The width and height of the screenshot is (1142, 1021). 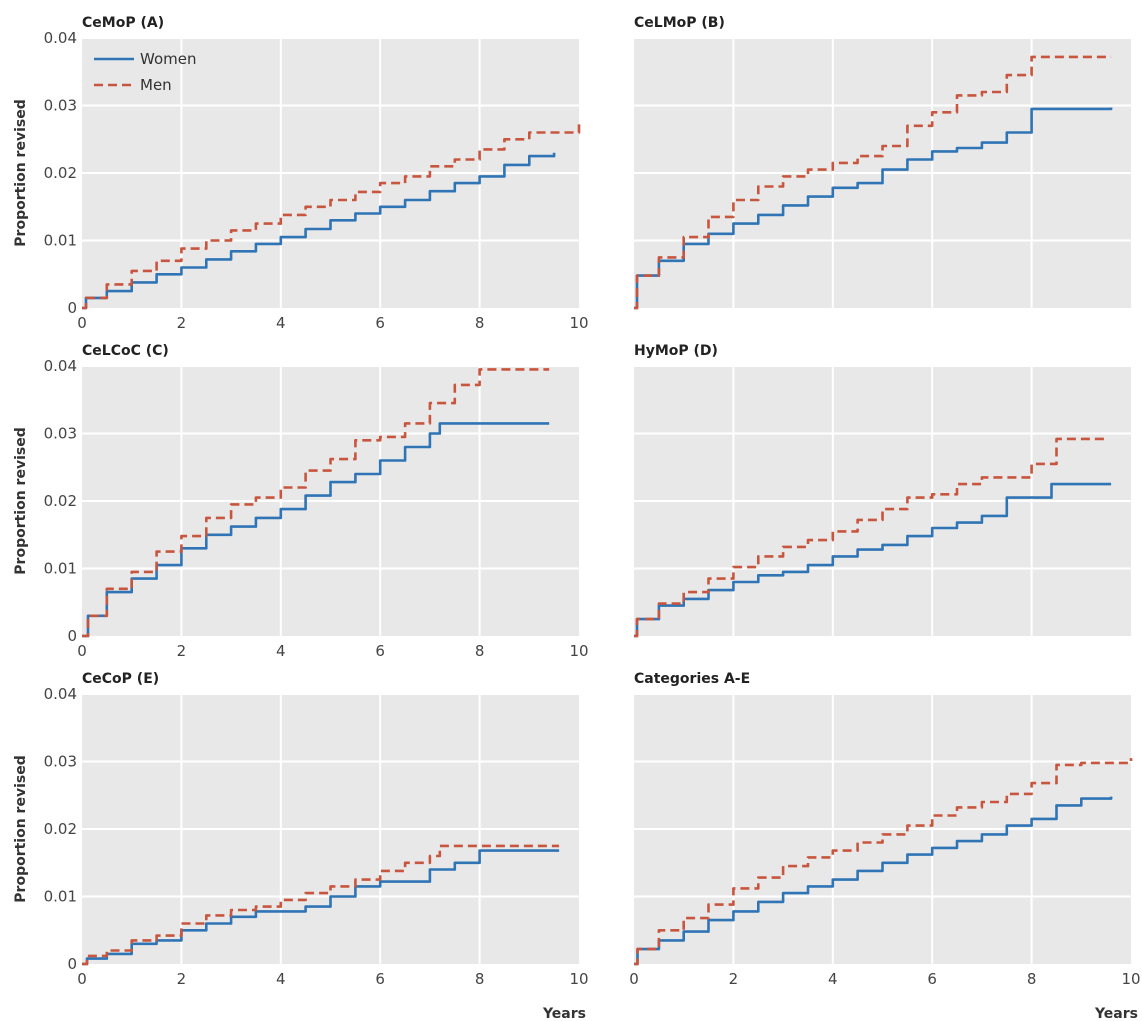 I want to click on panel-title: CeLCoC (C), so click(x=125, y=351).